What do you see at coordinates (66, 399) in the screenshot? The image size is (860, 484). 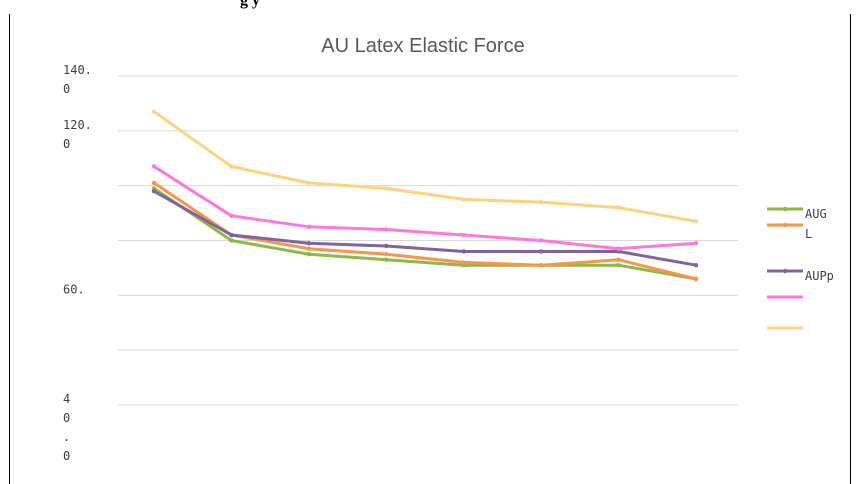 I see `y-tick-label: 4` at bounding box center [66, 399].